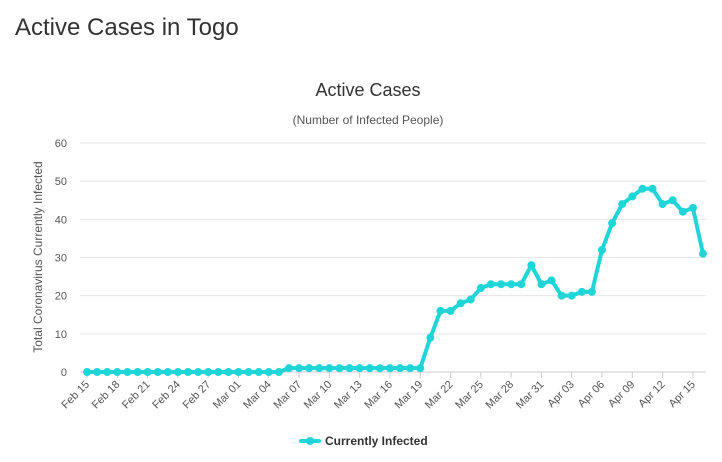 The height and width of the screenshot is (462, 722). I want to click on y-tick-label: 10, so click(61, 335).